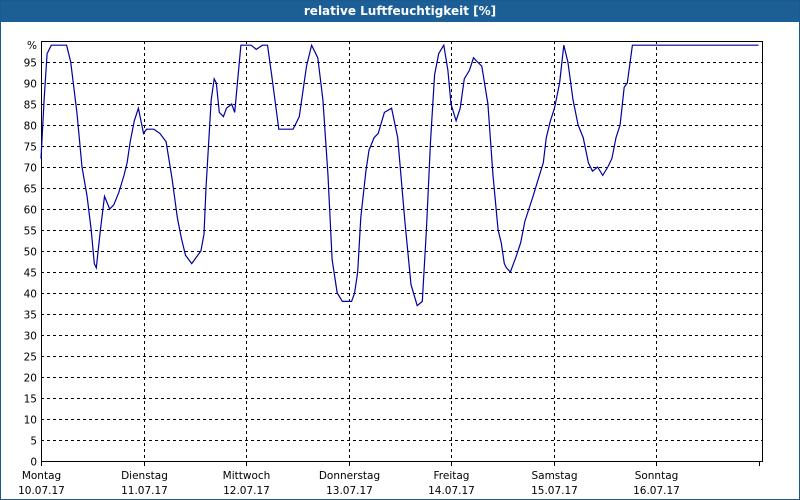 The height and width of the screenshot is (500, 800). What do you see at coordinates (30, 295) in the screenshot?
I see `y-tick-label: 40` at bounding box center [30, 295].